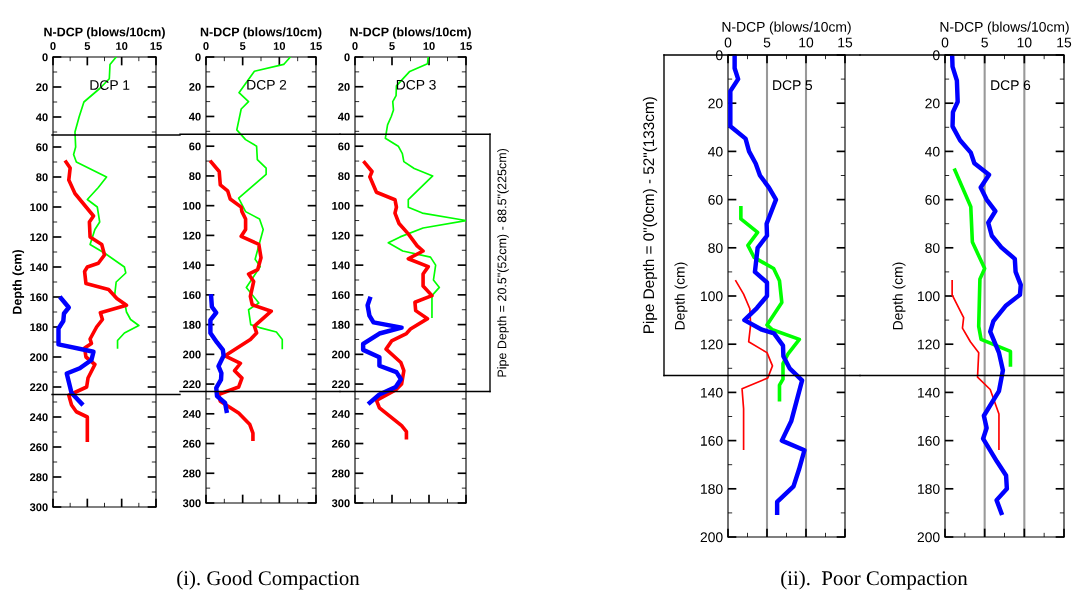 This screenshot has height=594, width=1073. What do you see at coordinates (793, 85) in the screenshot?
I see `text: DCP 5` at bounding box center [793, 85].